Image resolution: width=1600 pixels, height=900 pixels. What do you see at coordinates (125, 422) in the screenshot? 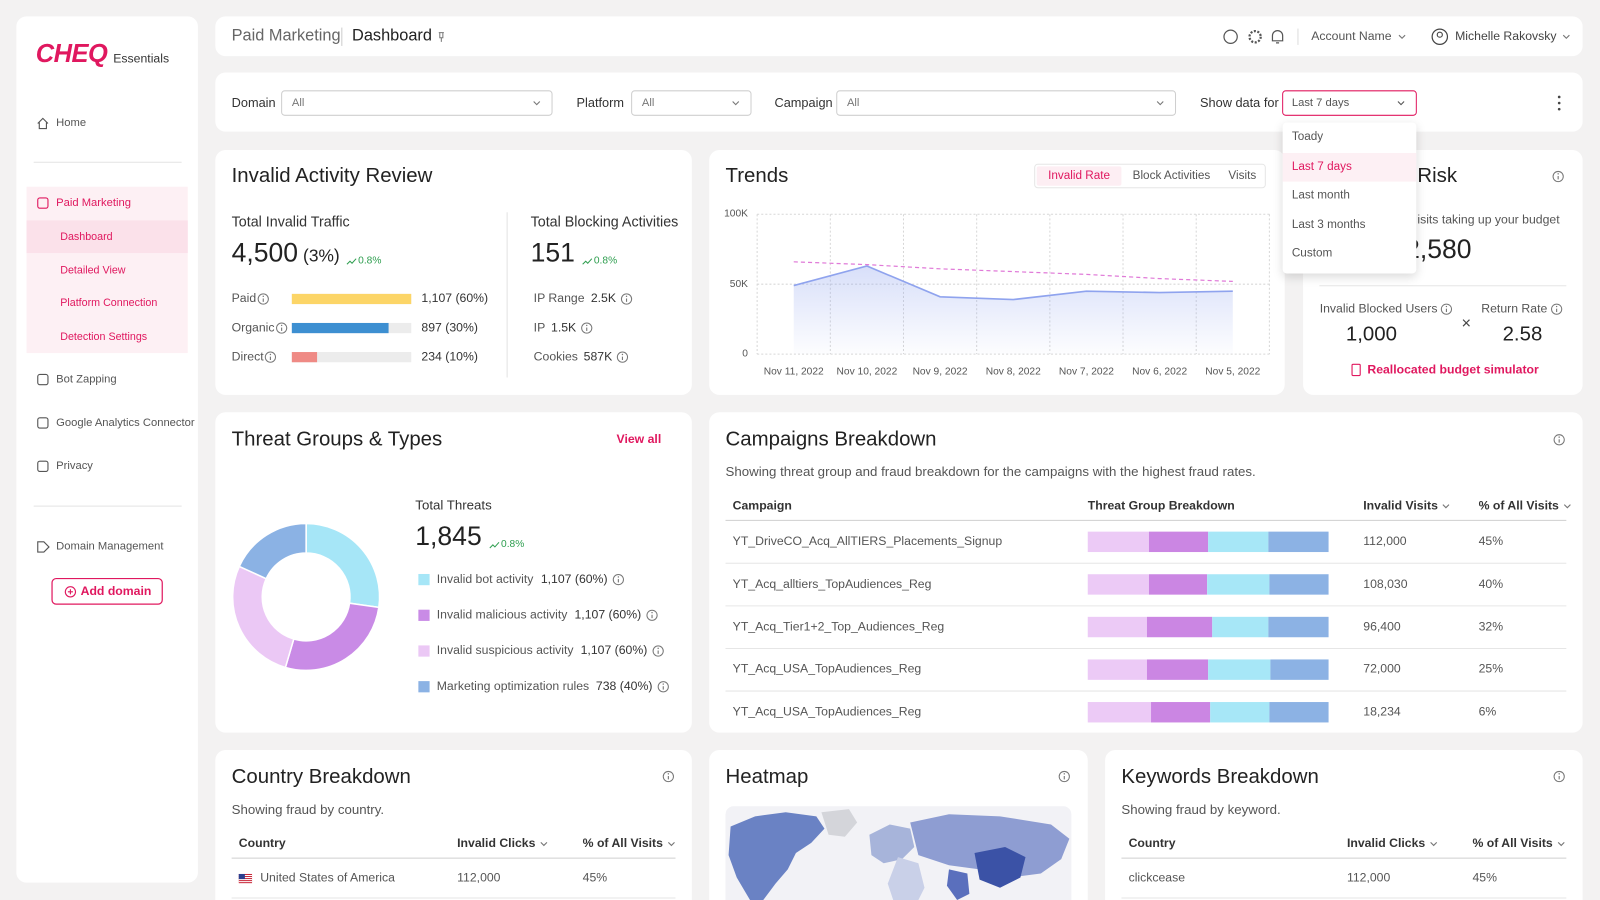
I see `nav-item: Google Analytics Connector` at bounding box center [125, 422].